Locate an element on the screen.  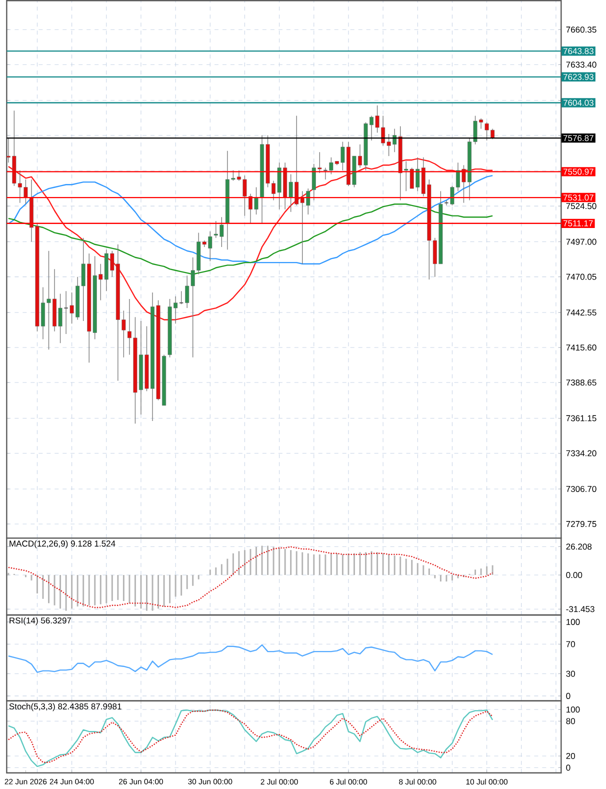
ref-line-label: 7531.07 is located at coordinates (578, 197).